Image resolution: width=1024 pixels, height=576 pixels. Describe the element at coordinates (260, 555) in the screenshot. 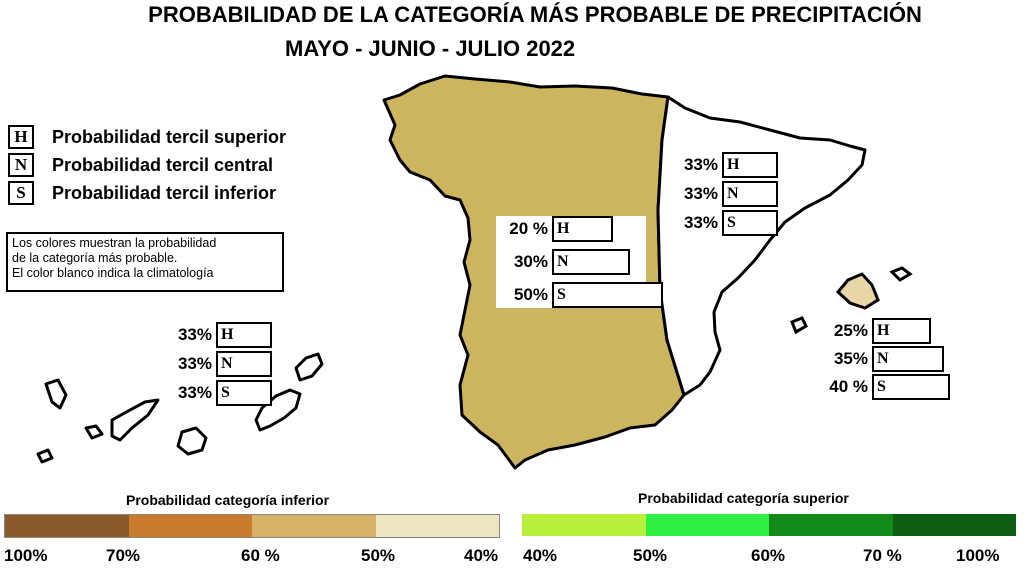

I see `scale-inferior-tick: 60 %` at that location.